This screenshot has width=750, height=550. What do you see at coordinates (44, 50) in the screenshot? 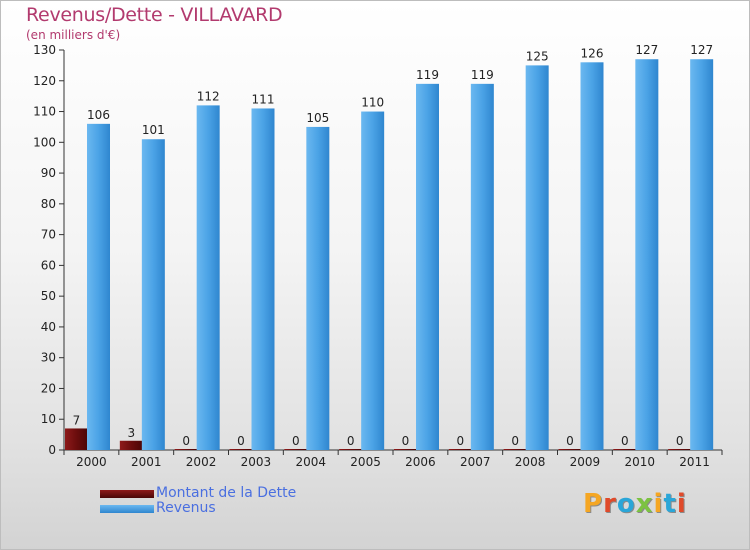
I see `y-tick-label: 130` at bounding box center [44, 50].